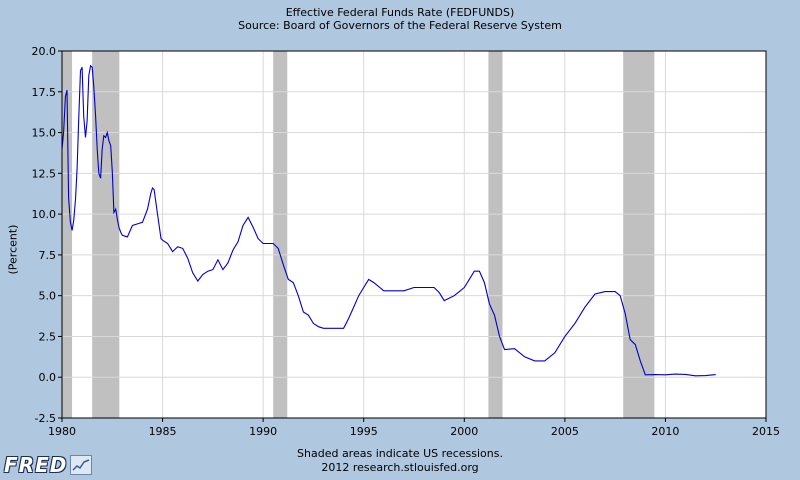  Describe the element at coordinates (665, 431) in the screenshot. I see `x-tick-label: 2010` at that location.